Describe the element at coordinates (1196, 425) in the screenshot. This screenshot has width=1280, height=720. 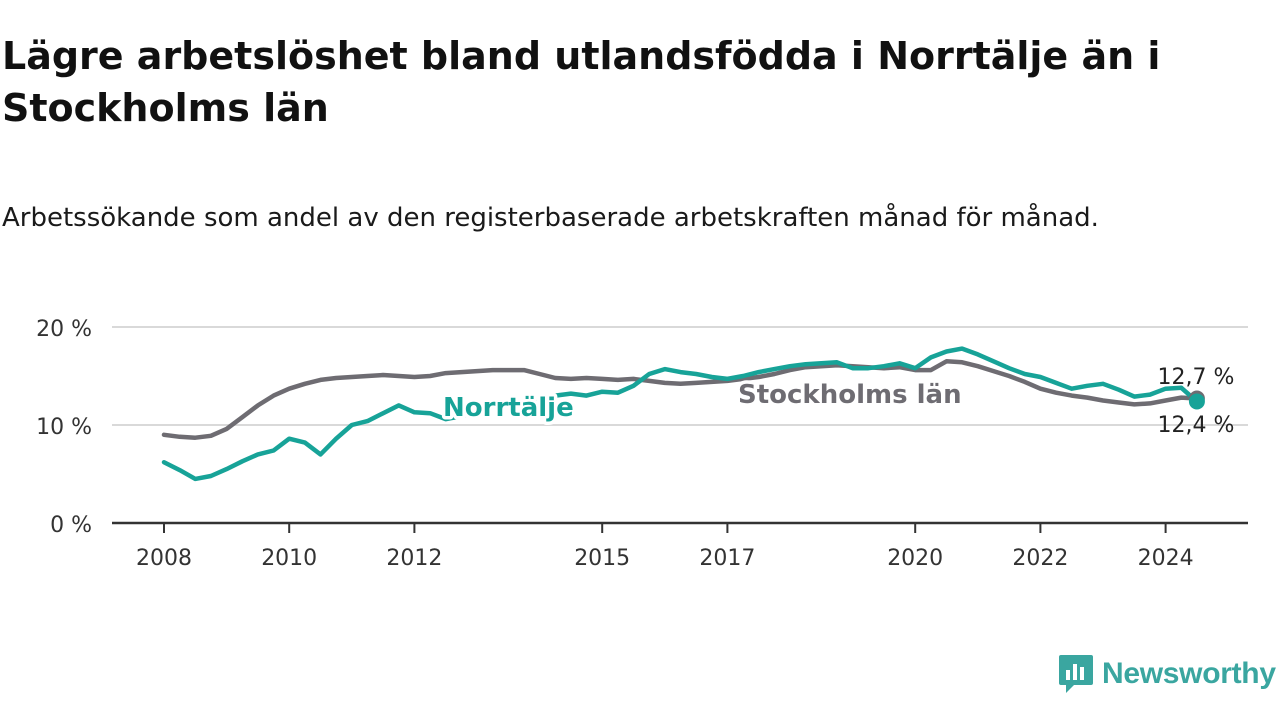
I see `norrtalje-end-label: 12,4 %` at that location.